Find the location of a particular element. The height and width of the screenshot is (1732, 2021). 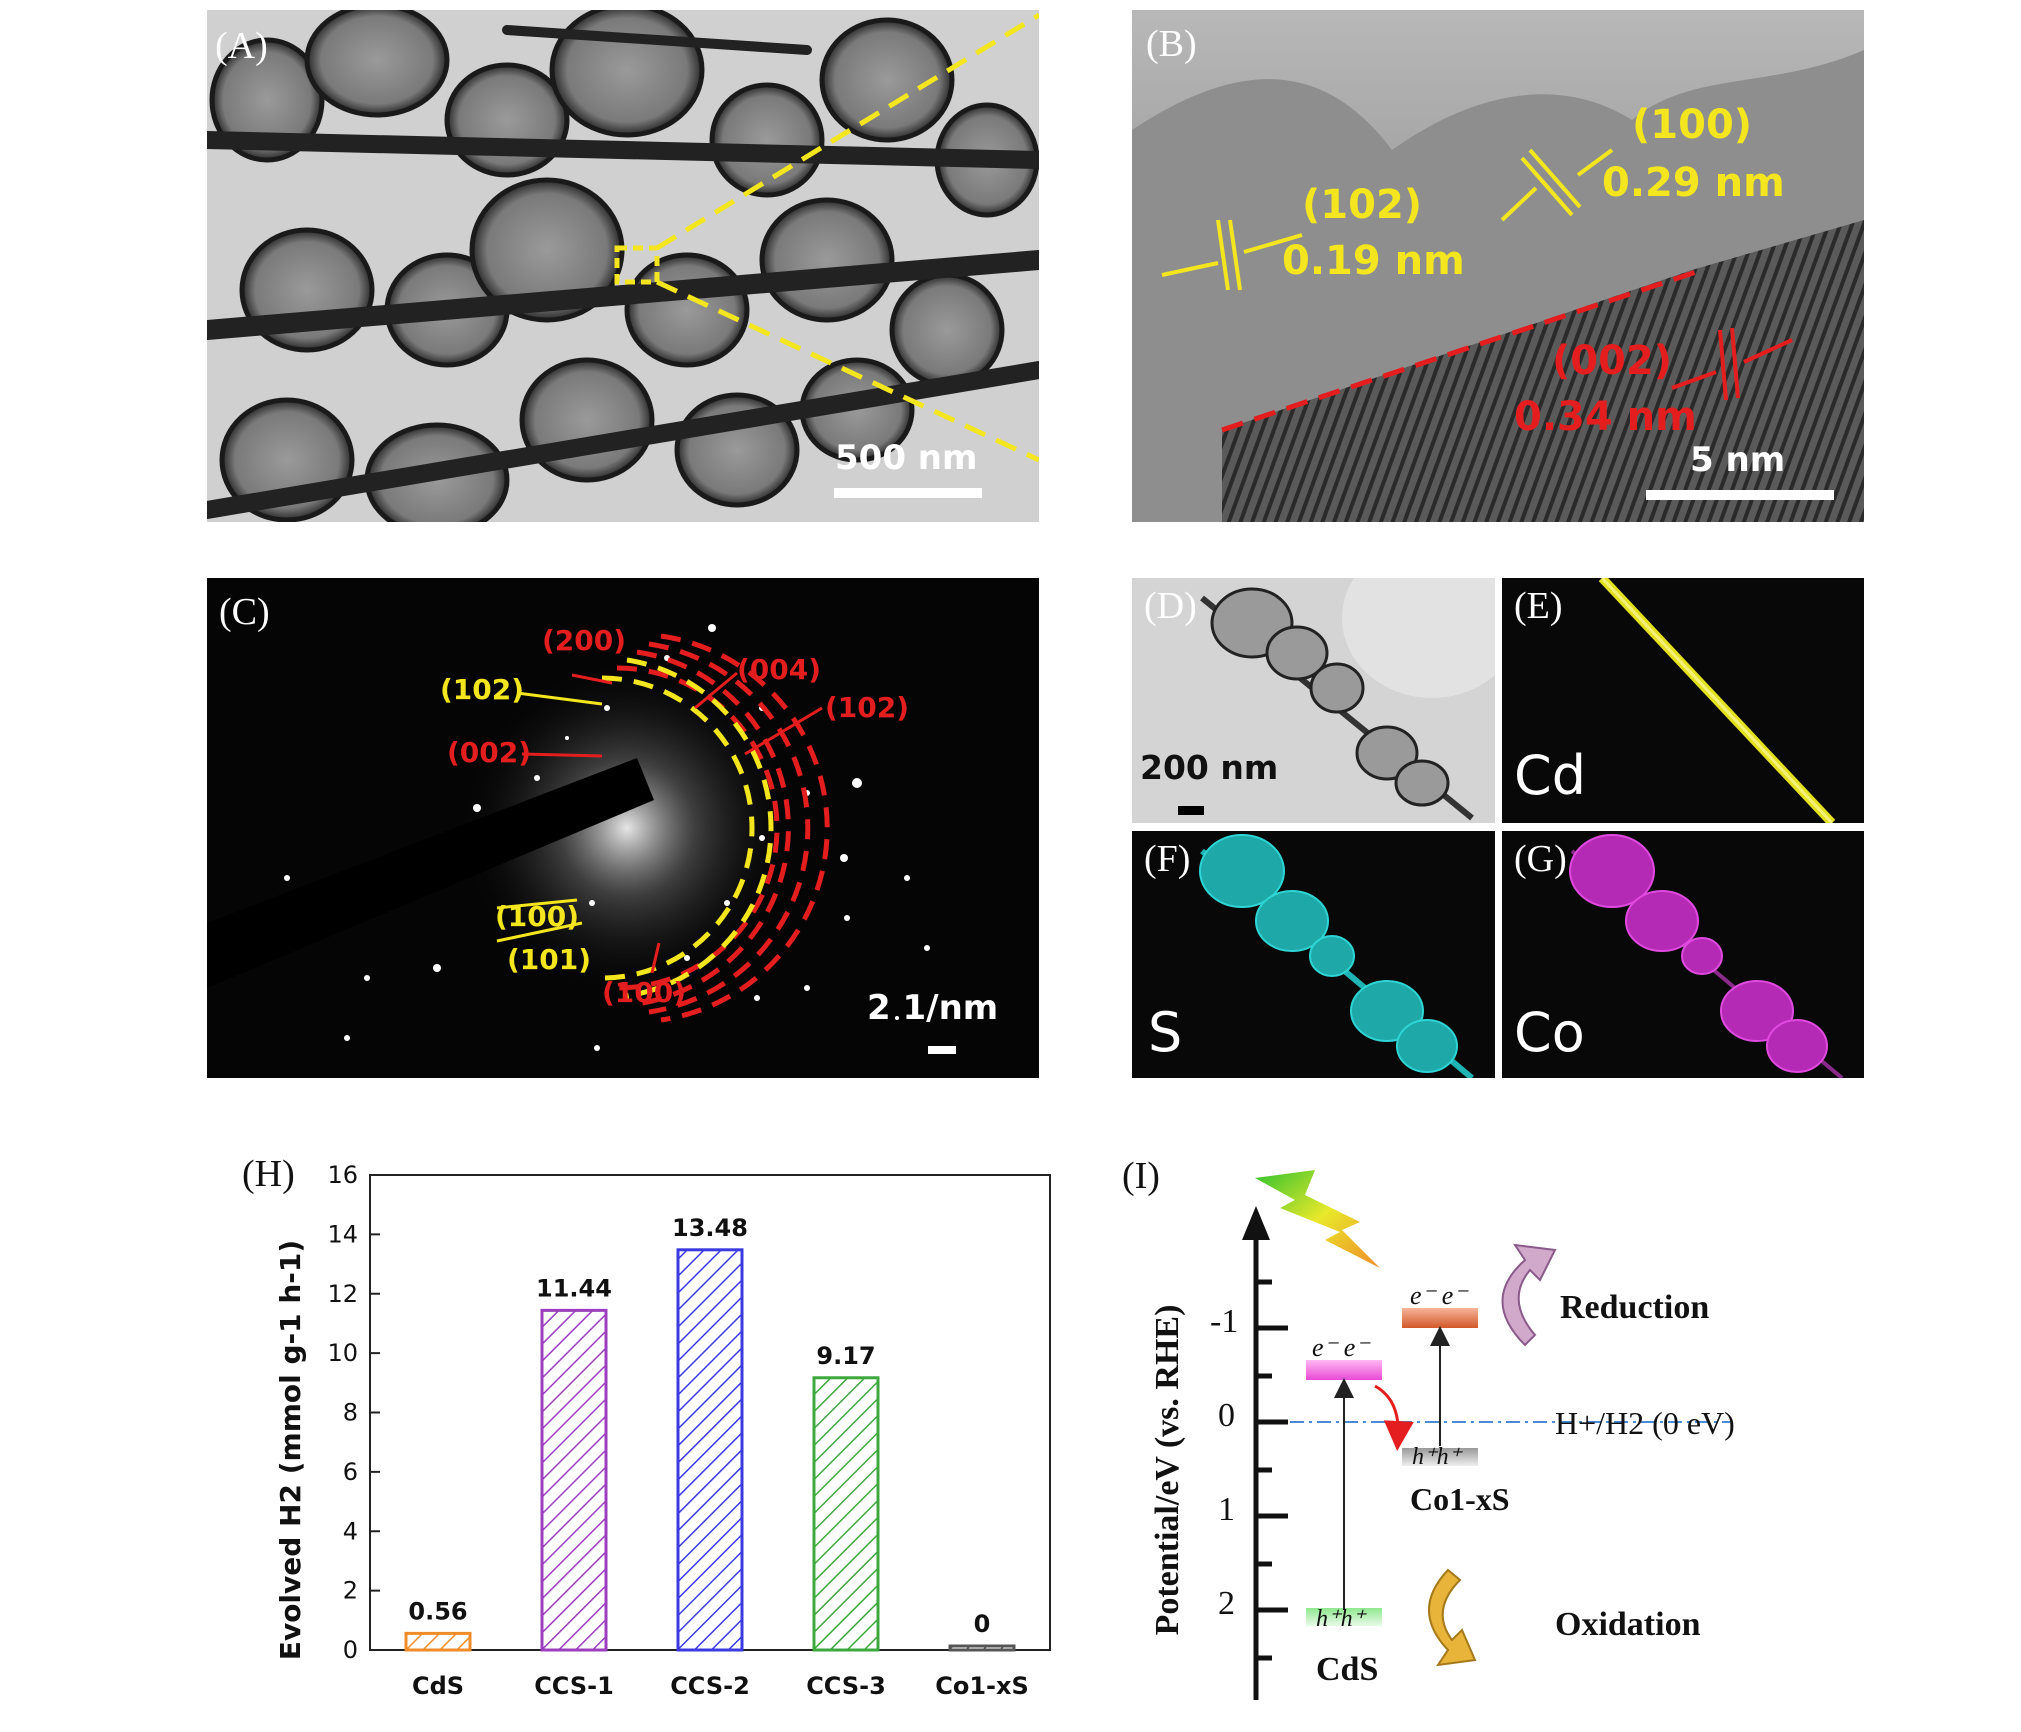

single-wire-illustration is located at coordinates (1347, 699).